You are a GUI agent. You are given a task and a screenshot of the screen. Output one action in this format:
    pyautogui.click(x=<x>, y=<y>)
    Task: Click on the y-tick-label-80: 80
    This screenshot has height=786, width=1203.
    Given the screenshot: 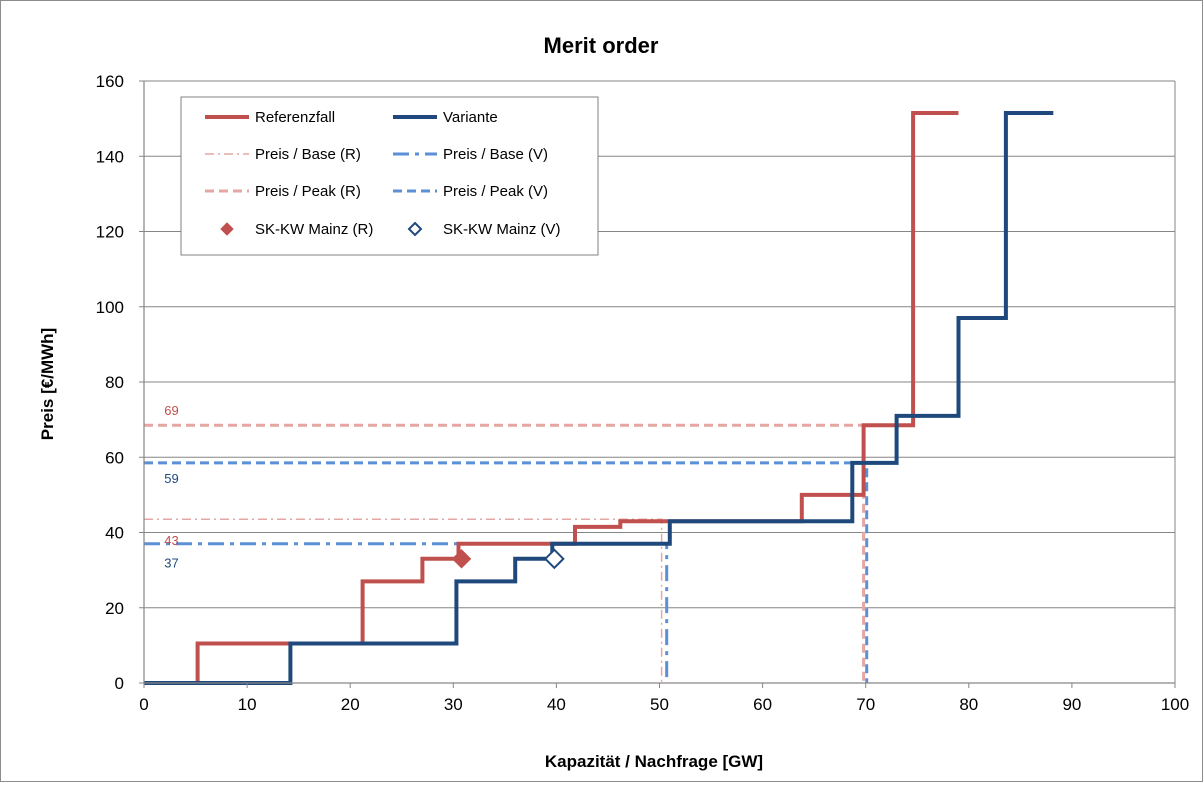 What is the action you would take?
    pyautogui.click(x=114, y=382)
    